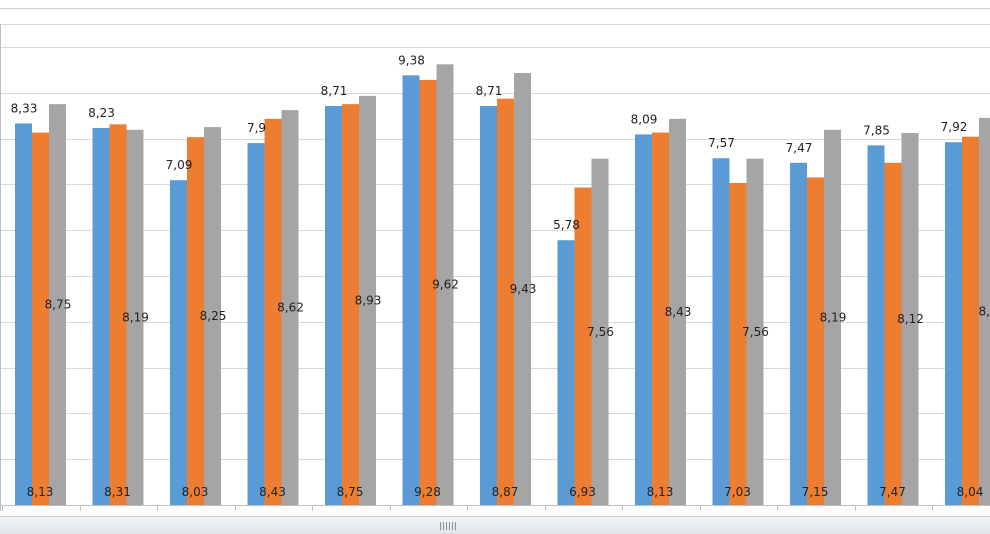 Image resolution: width=990 pixels, height=534 pixels. Describe the element at coordinates (179, 165) in the screenshot. I see `data-label-series1: 7,09` at that location.